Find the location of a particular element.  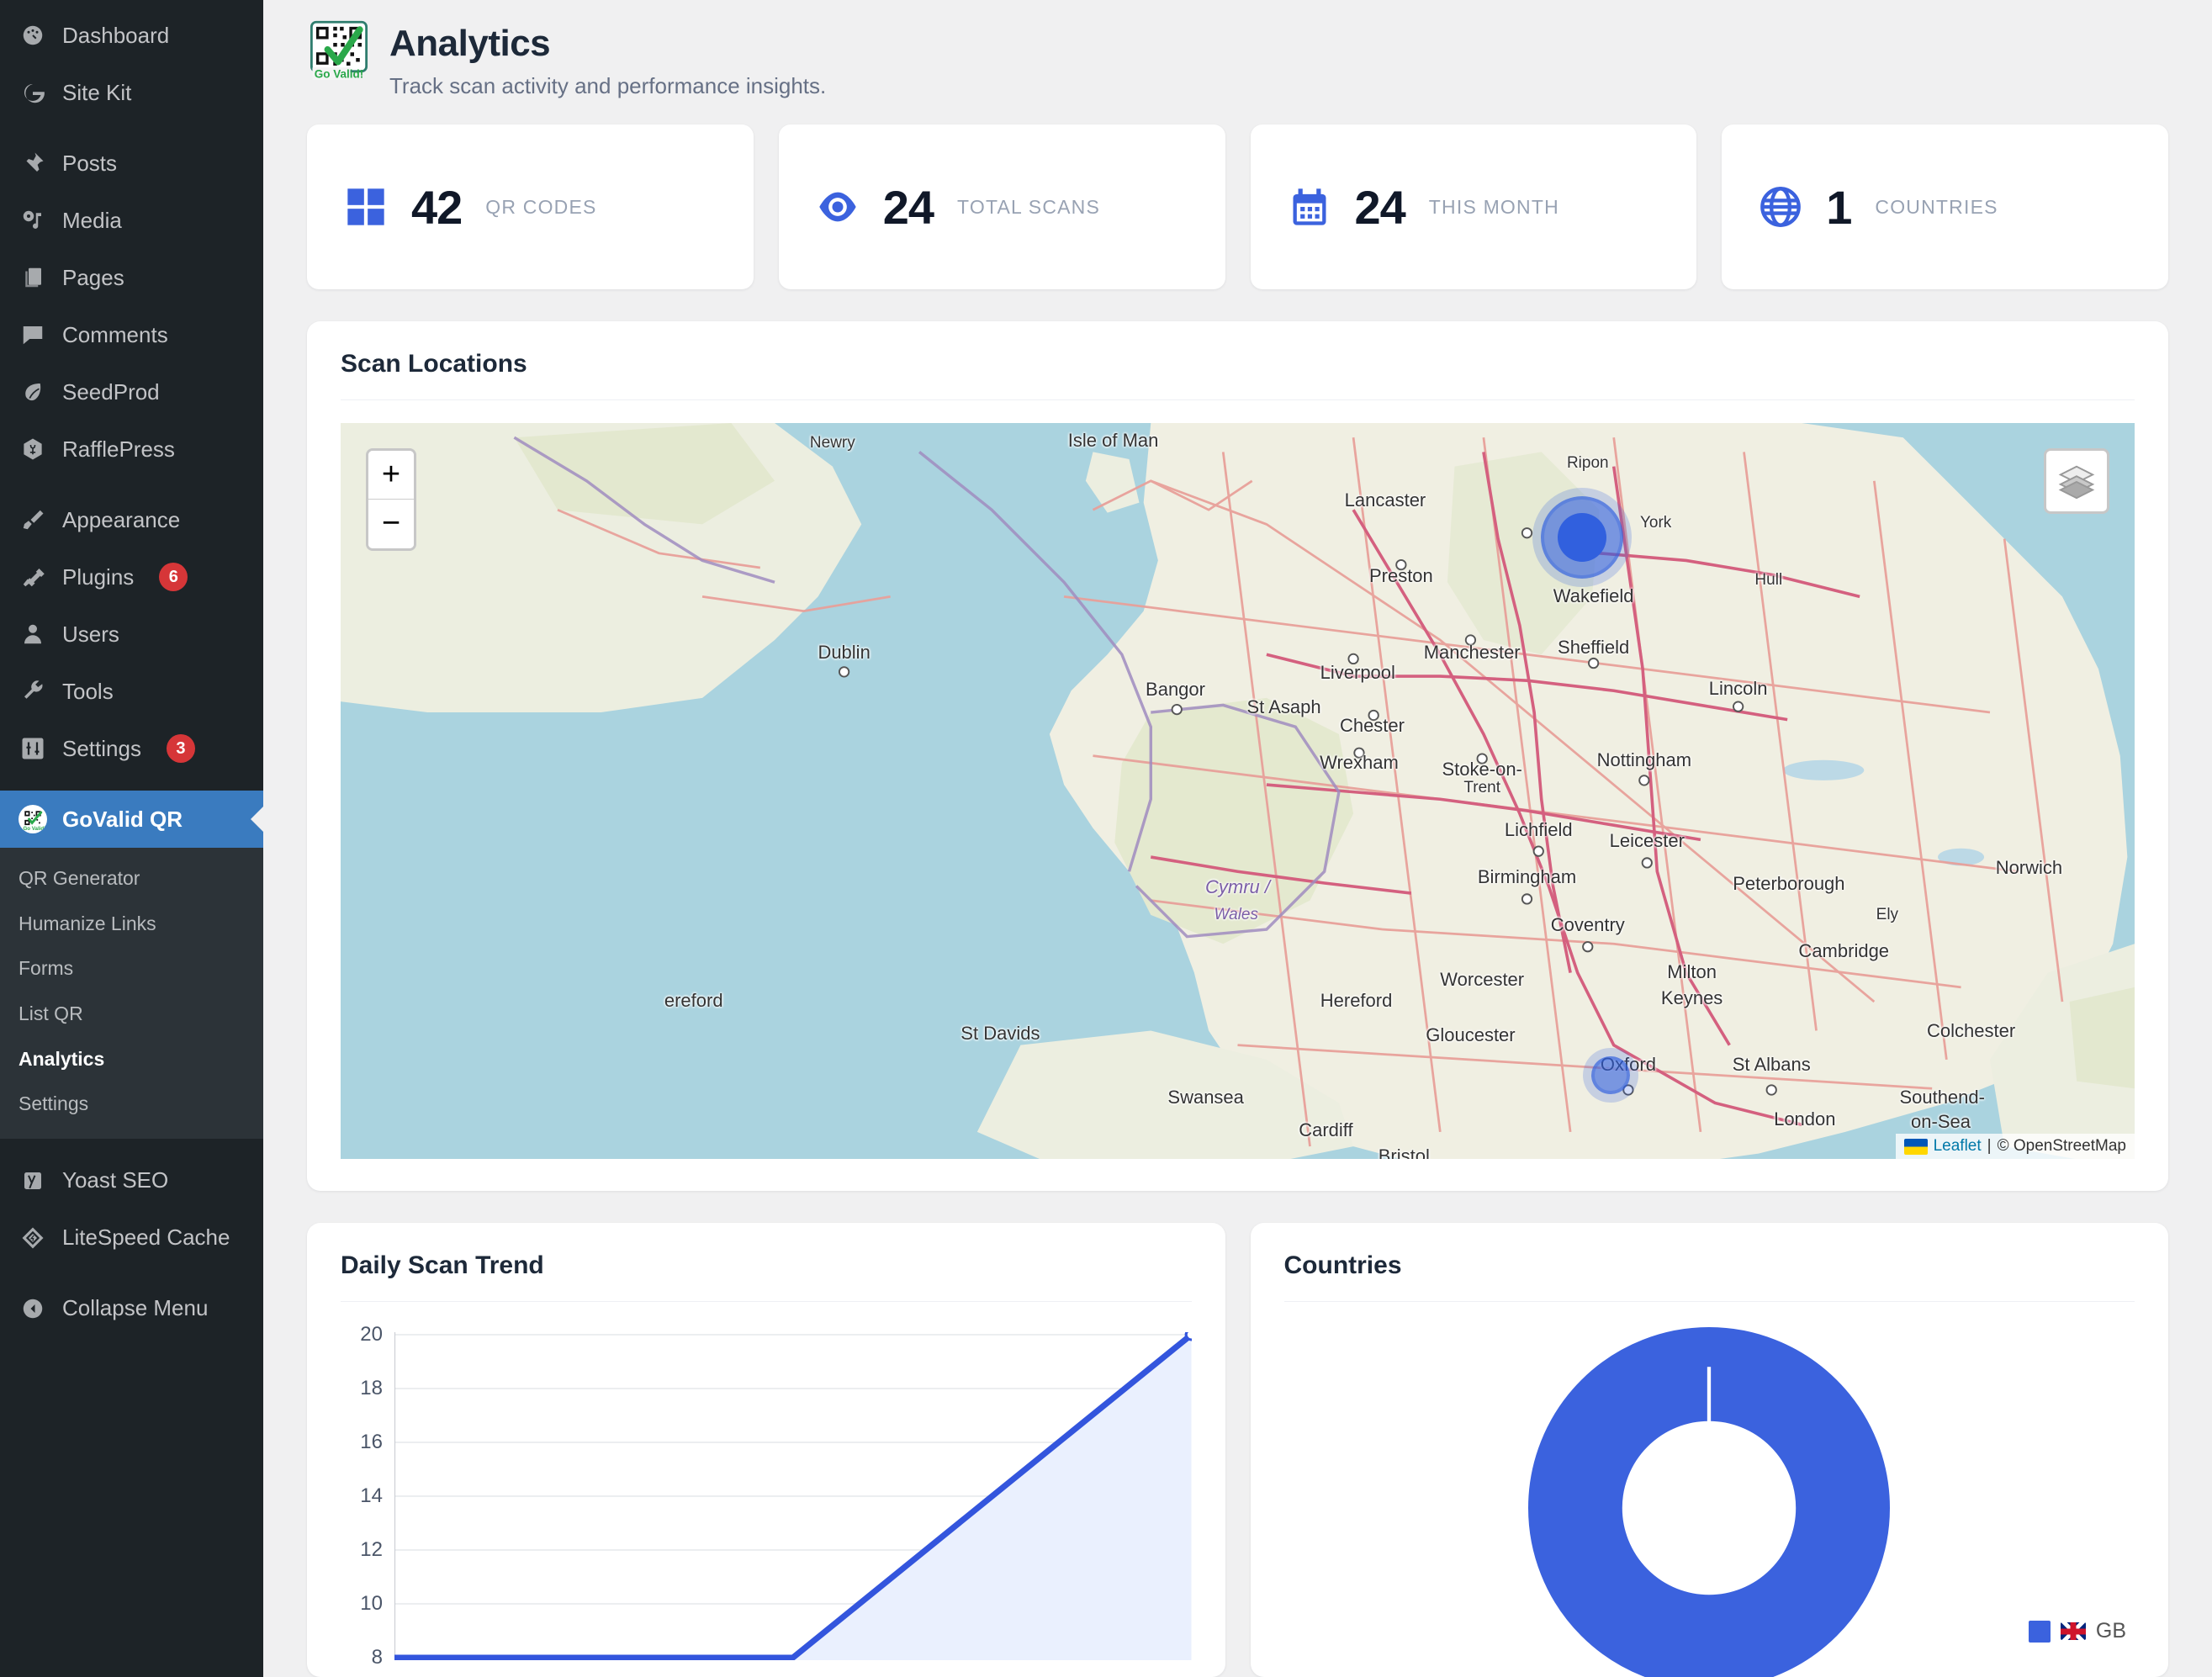

countries-panel: Countries GB is located at coordinates (1709, 1450).